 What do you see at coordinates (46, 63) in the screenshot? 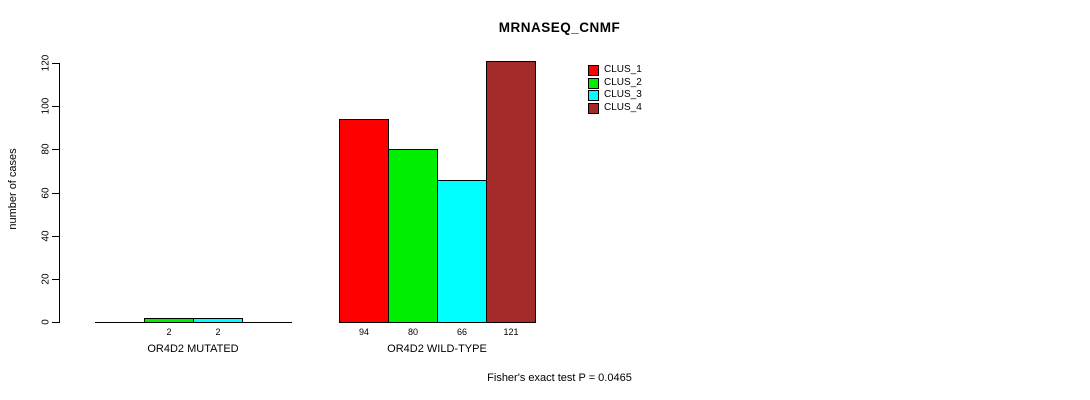
I see `y-tick-label: 120` at bounding box center [46, 63].